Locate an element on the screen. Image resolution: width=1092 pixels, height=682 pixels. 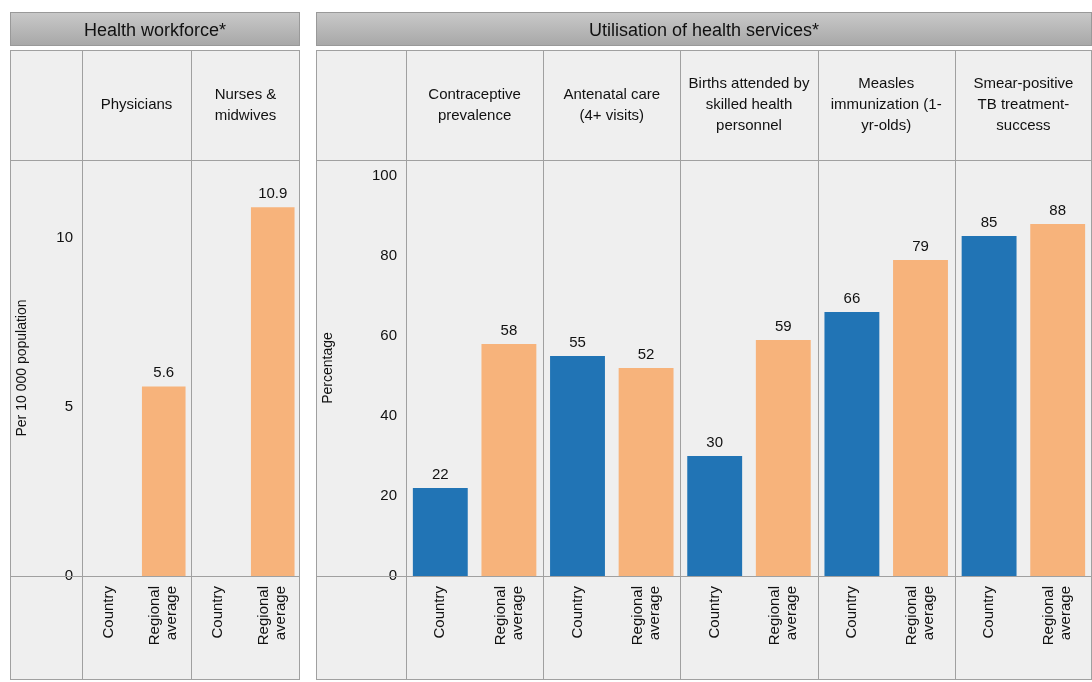
y-tick-label: 100 is located at coordinates (384, 175).